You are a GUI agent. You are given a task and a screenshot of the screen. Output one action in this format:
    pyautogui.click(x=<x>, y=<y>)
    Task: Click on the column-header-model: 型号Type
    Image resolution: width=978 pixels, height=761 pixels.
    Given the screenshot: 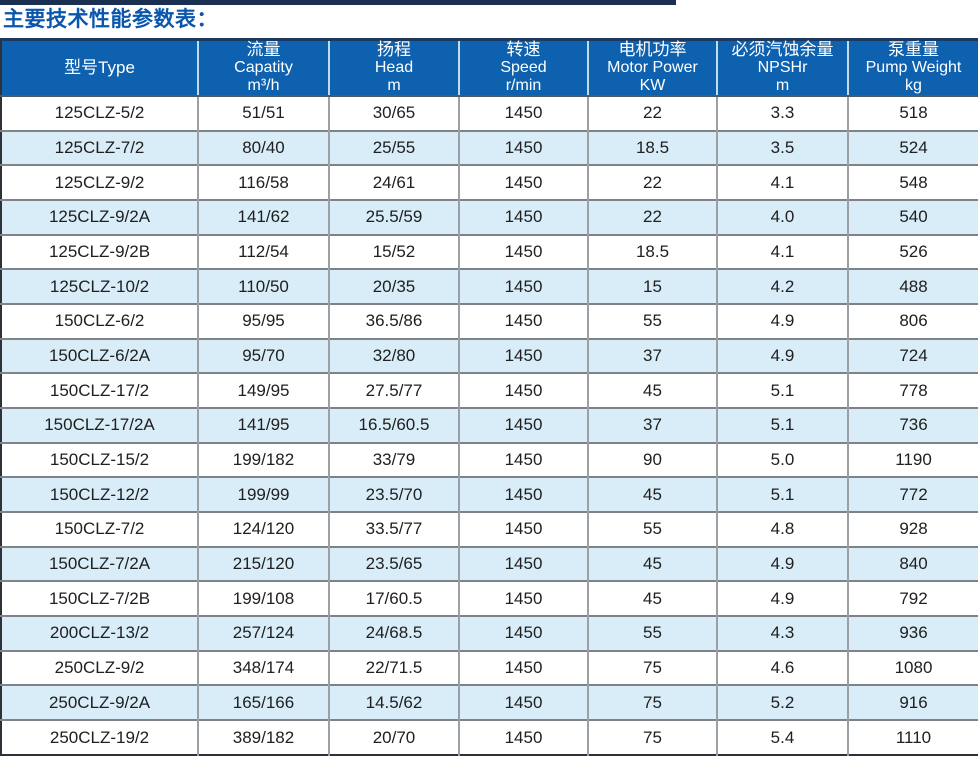 What is the action you would take?
    pyautogui.click(x=99, y=68)
    